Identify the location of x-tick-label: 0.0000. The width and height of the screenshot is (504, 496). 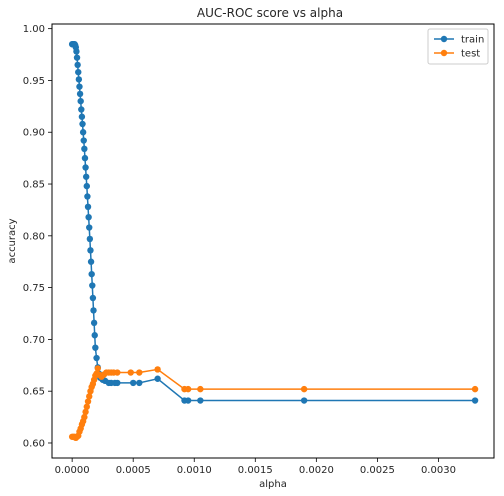
(72, 470).